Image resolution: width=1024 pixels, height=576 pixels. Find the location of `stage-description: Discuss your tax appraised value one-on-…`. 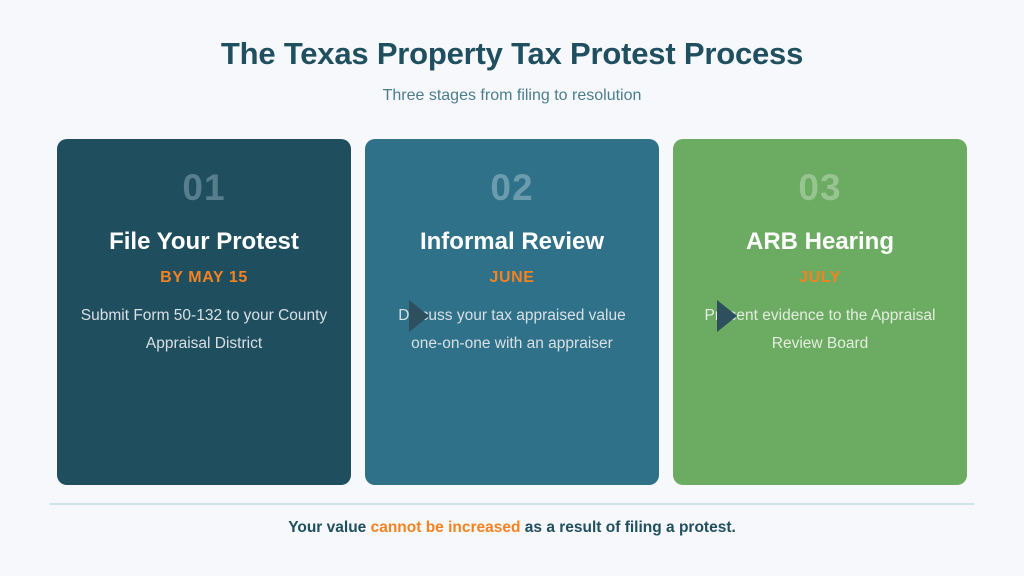

stage-description: Discuss your tax appraised value one-on-… is located at coordinates (512, 329).